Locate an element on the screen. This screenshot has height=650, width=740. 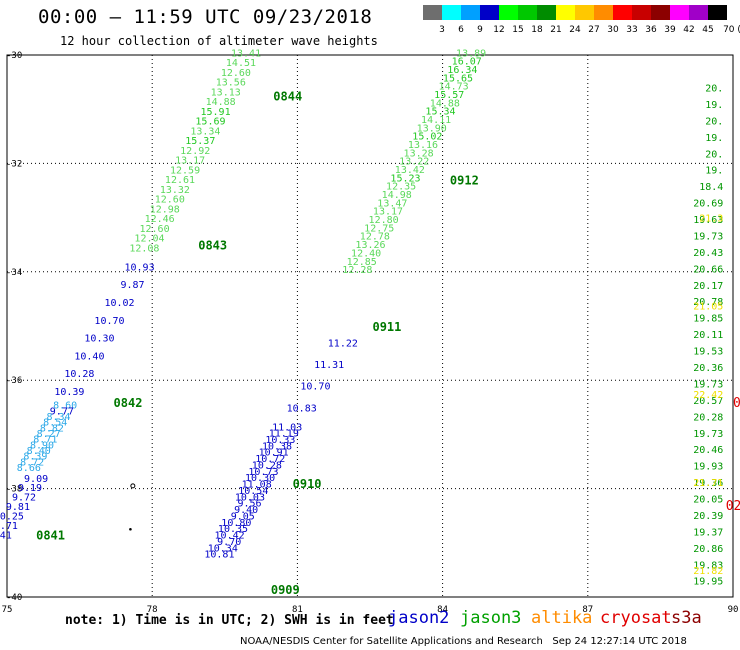
wave-height-label: 10.40 is located at coordinates (89, 356).